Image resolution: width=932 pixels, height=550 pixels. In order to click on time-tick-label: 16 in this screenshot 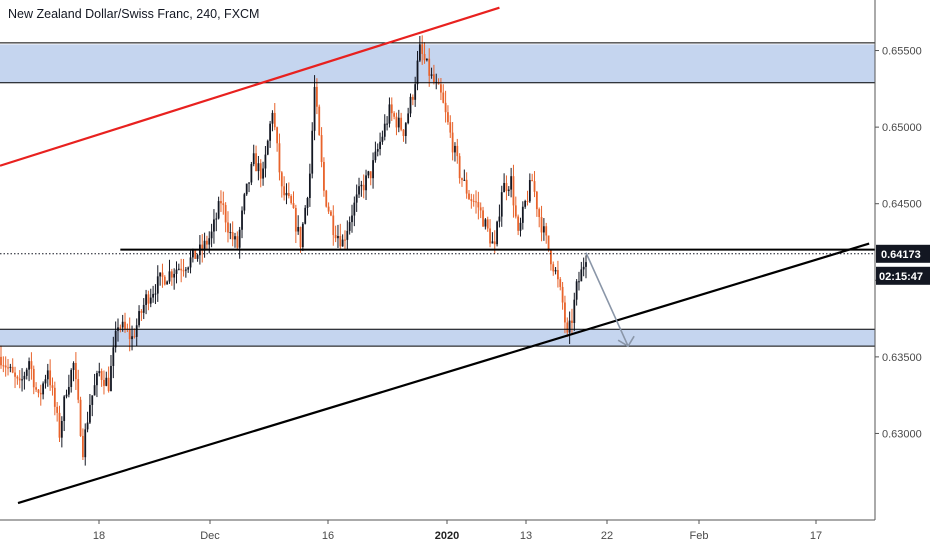, I will do `click(328, 536)`.